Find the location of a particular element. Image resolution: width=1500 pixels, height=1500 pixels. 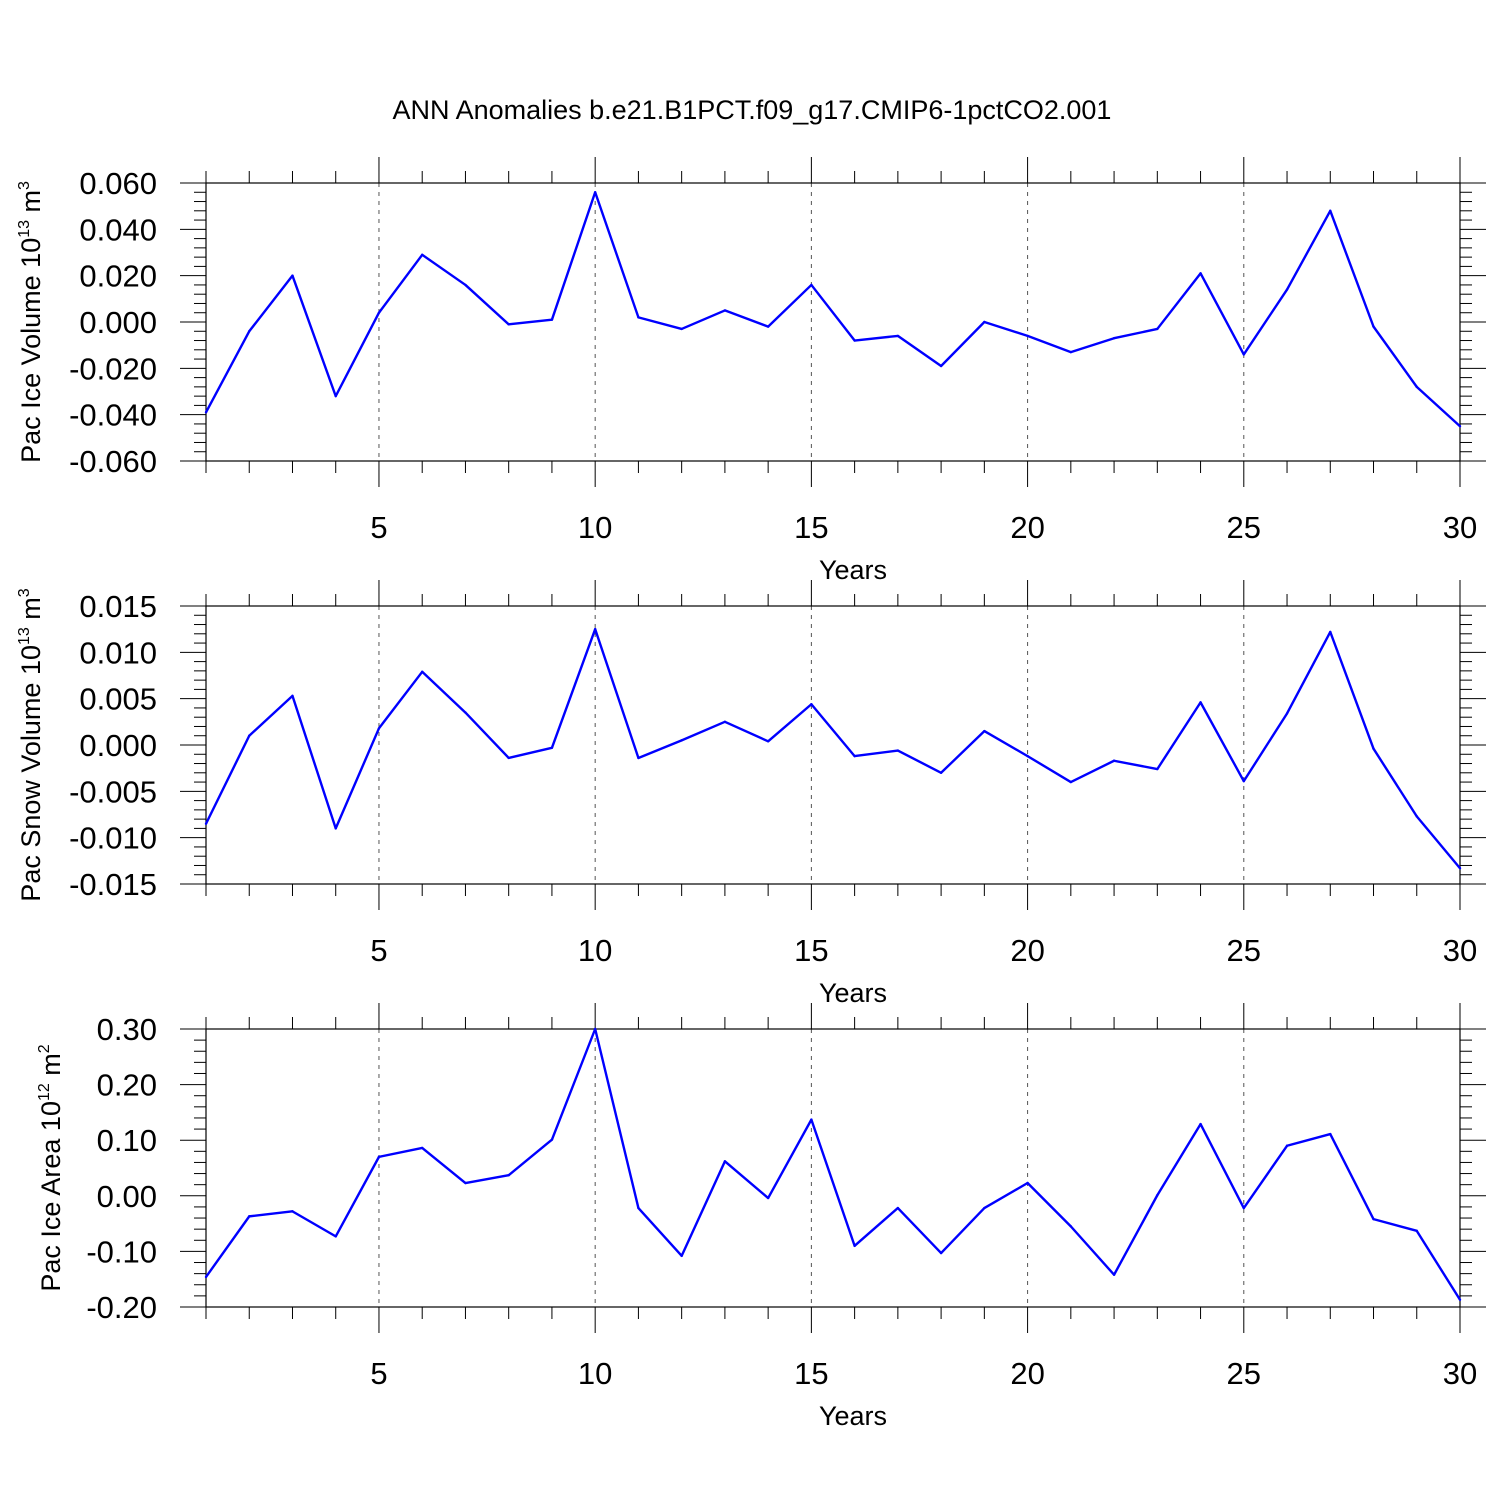

ice-volume-series-line is located at coordinates (832, 309).